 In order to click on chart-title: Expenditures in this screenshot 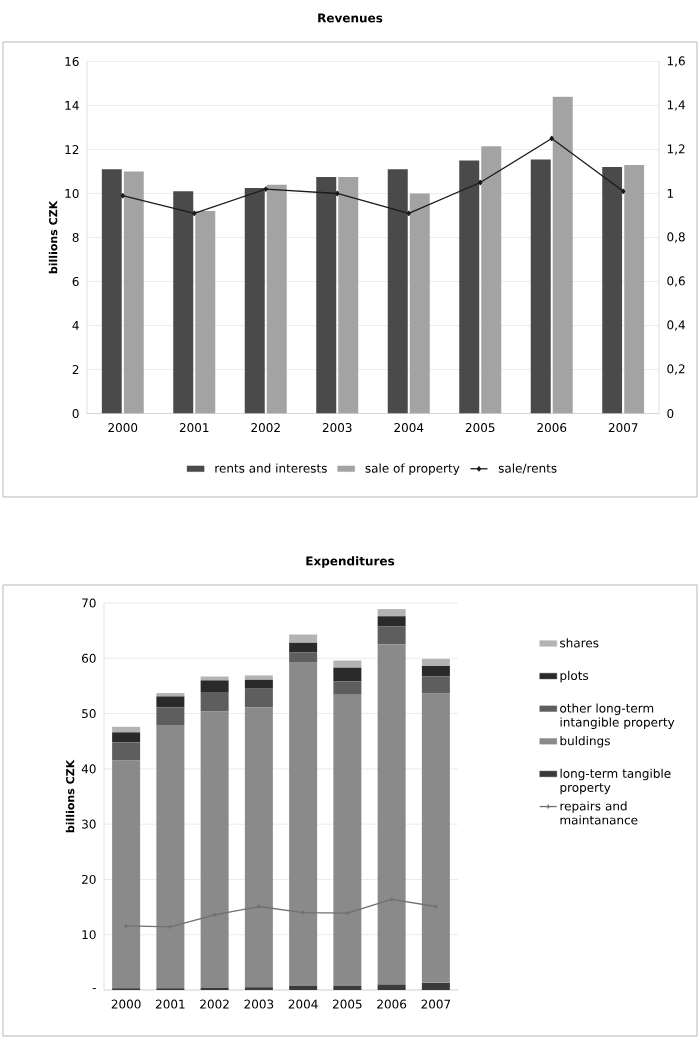, I will do `click(350, 562)`.